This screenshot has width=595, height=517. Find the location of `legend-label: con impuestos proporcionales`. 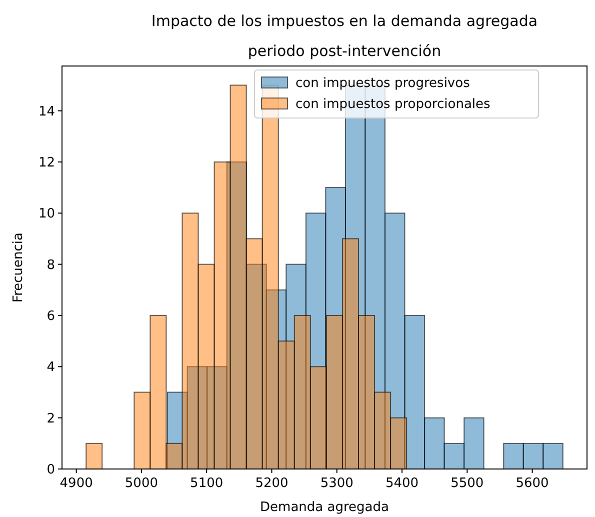

legend-label: con impuestos proporcionales is located at coordinates (393, 104).